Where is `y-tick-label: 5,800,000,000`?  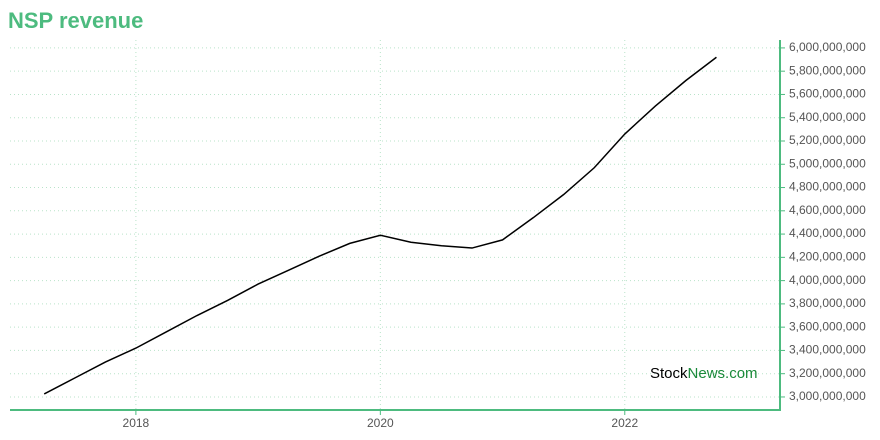 y-tick-label: 5,800,000,000 is located at coordinates (827, 70).